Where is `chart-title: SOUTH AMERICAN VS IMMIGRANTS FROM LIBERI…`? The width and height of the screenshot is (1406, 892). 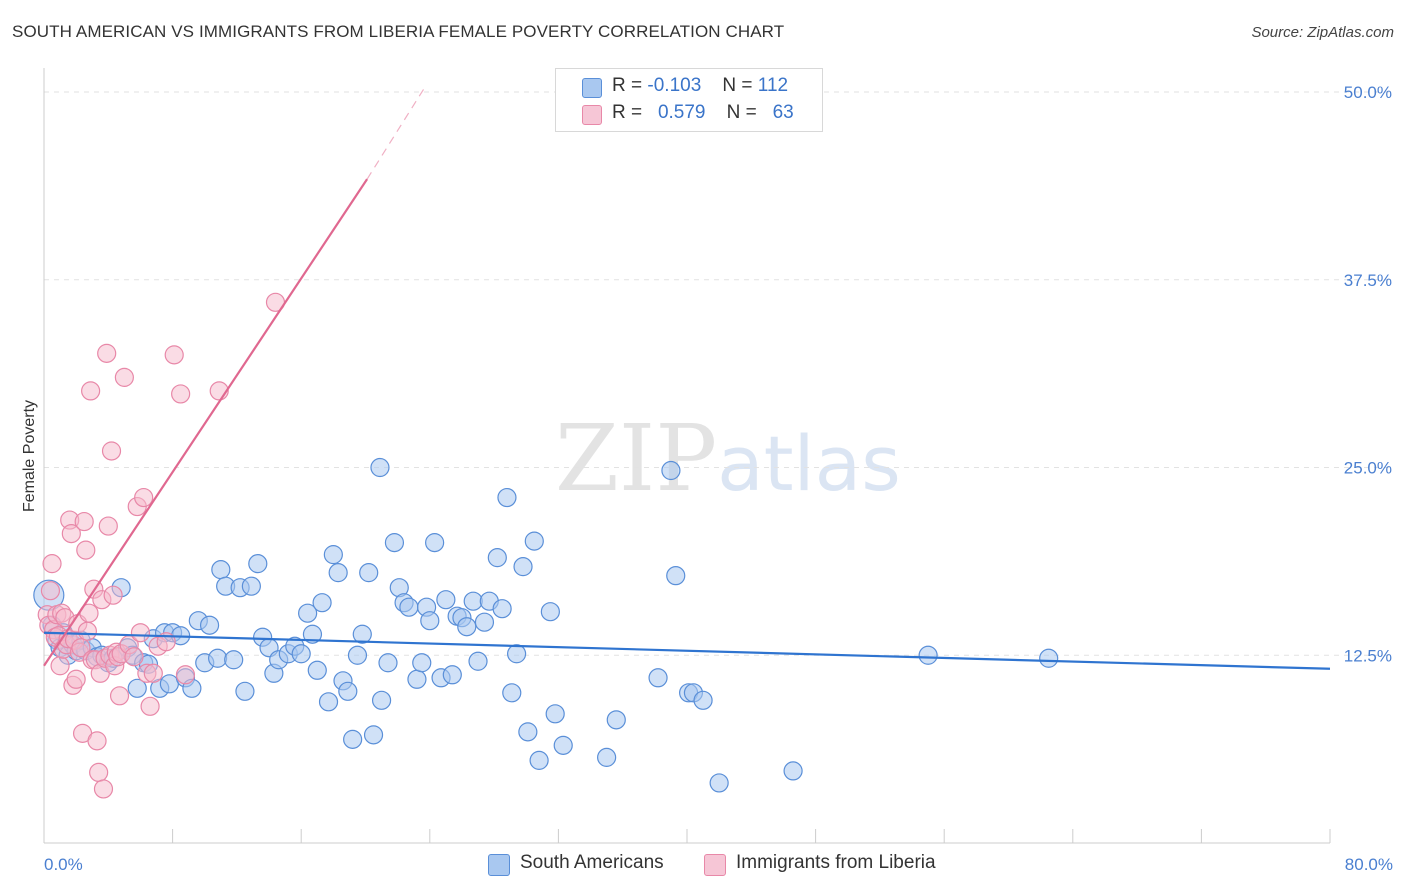 chart-title: SOUTH AMERICAN VS IMMIGRANTS FROM LIBERI… is located at coordinates (398, 31).